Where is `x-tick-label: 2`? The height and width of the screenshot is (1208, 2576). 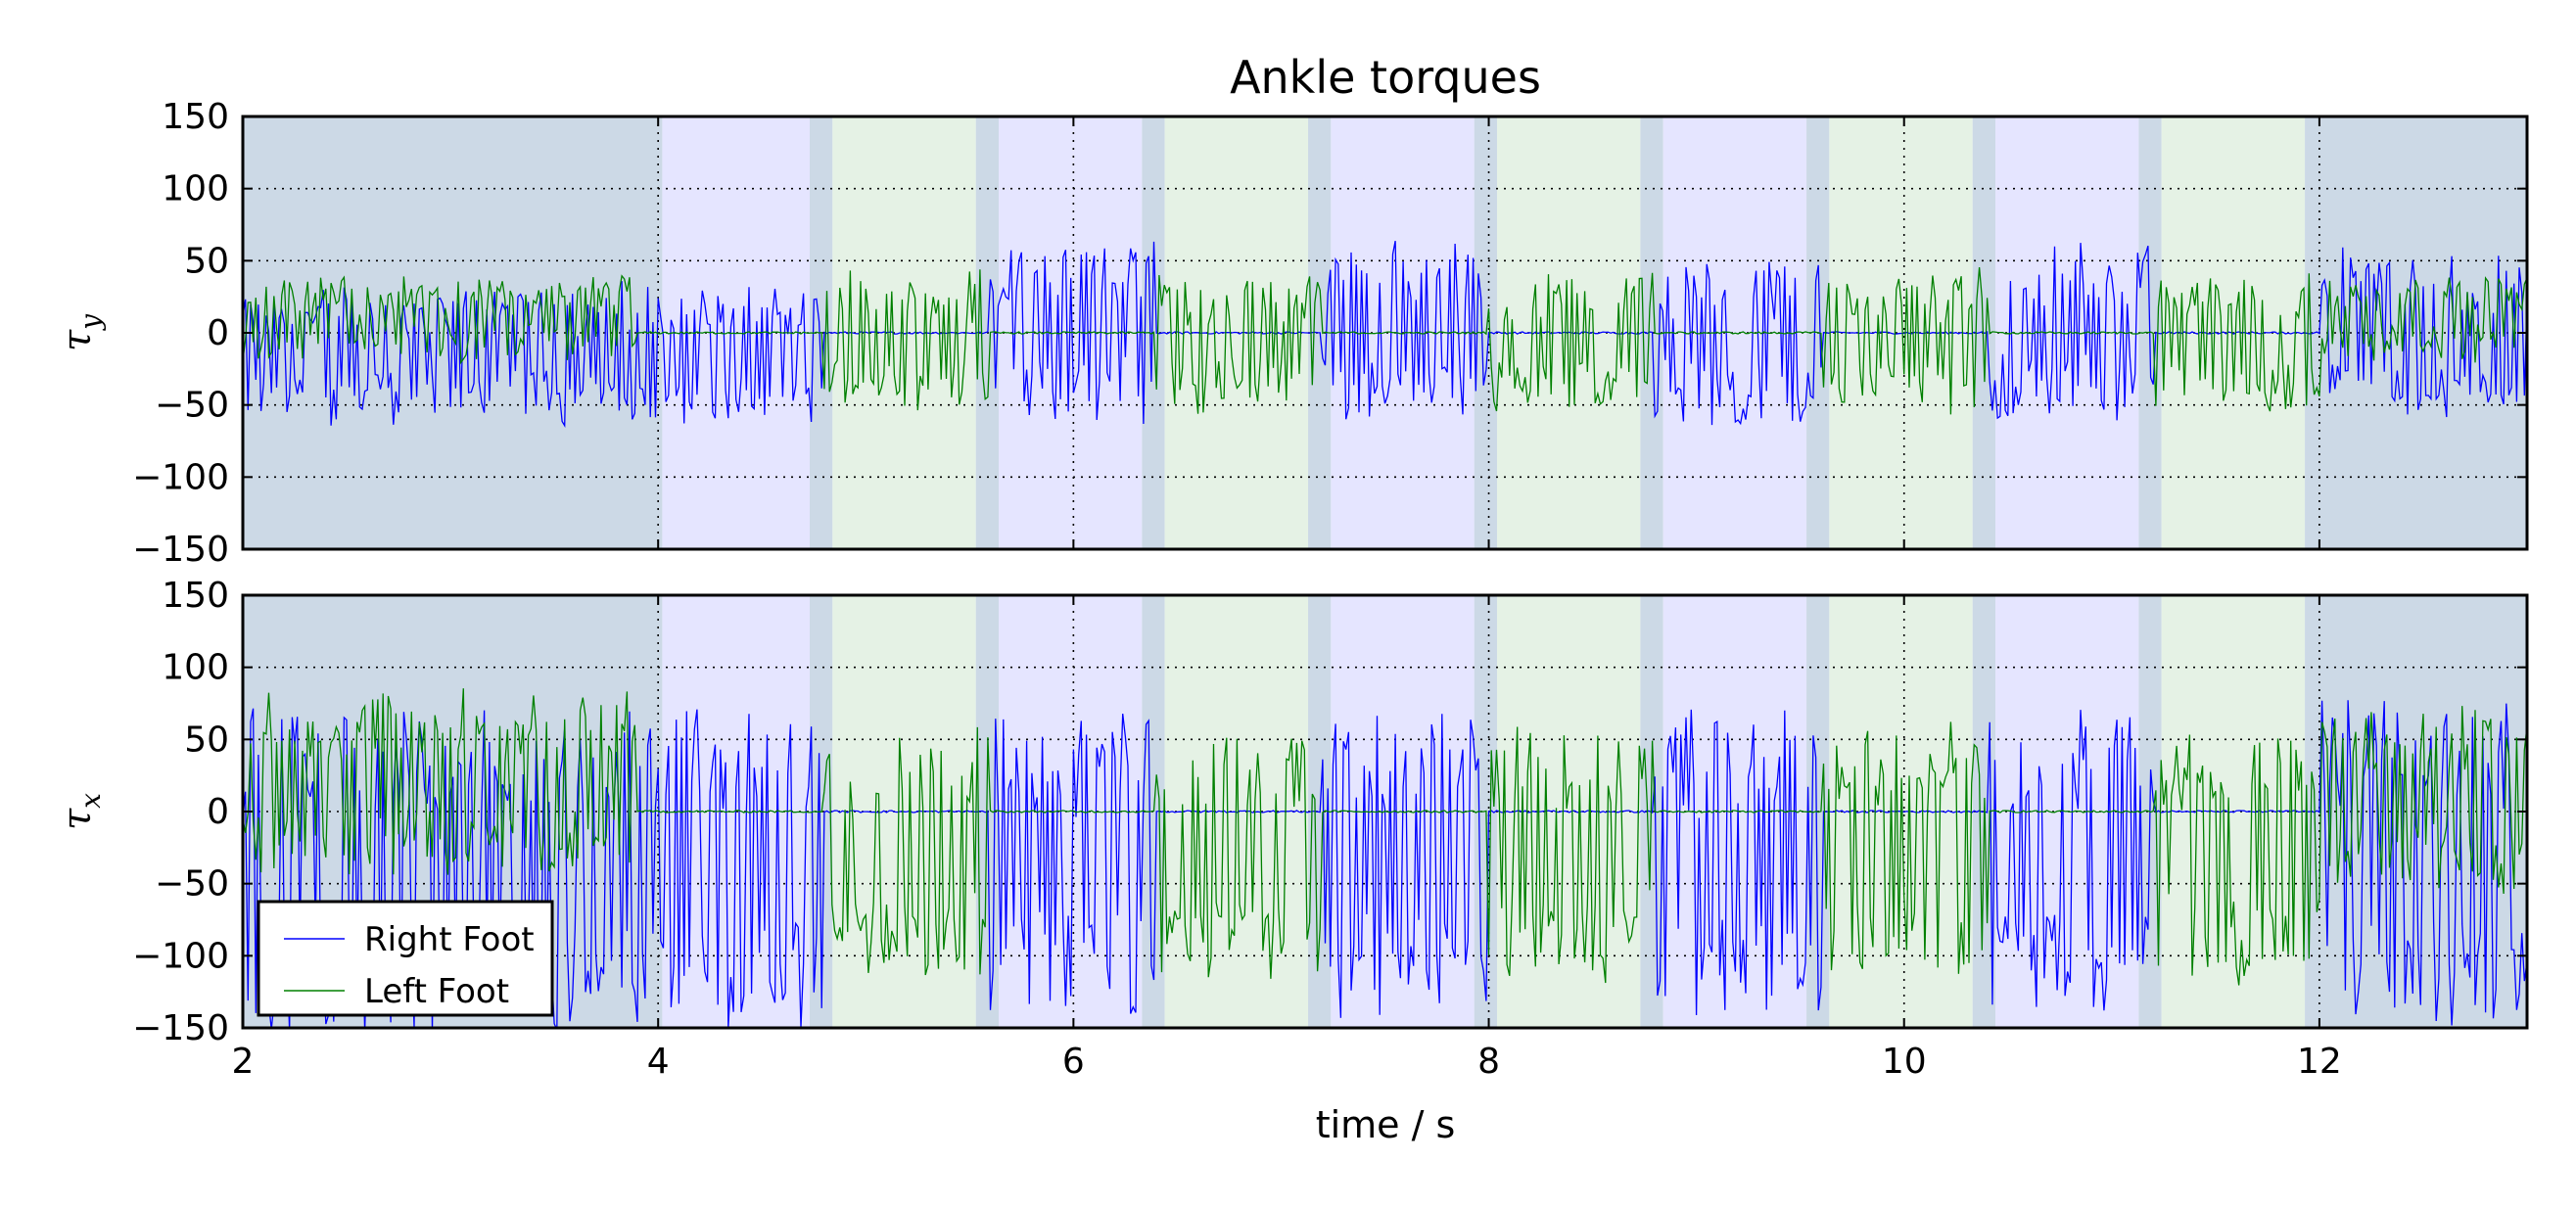 x-tick-label: 2 is located at coordinates (244, 1062).